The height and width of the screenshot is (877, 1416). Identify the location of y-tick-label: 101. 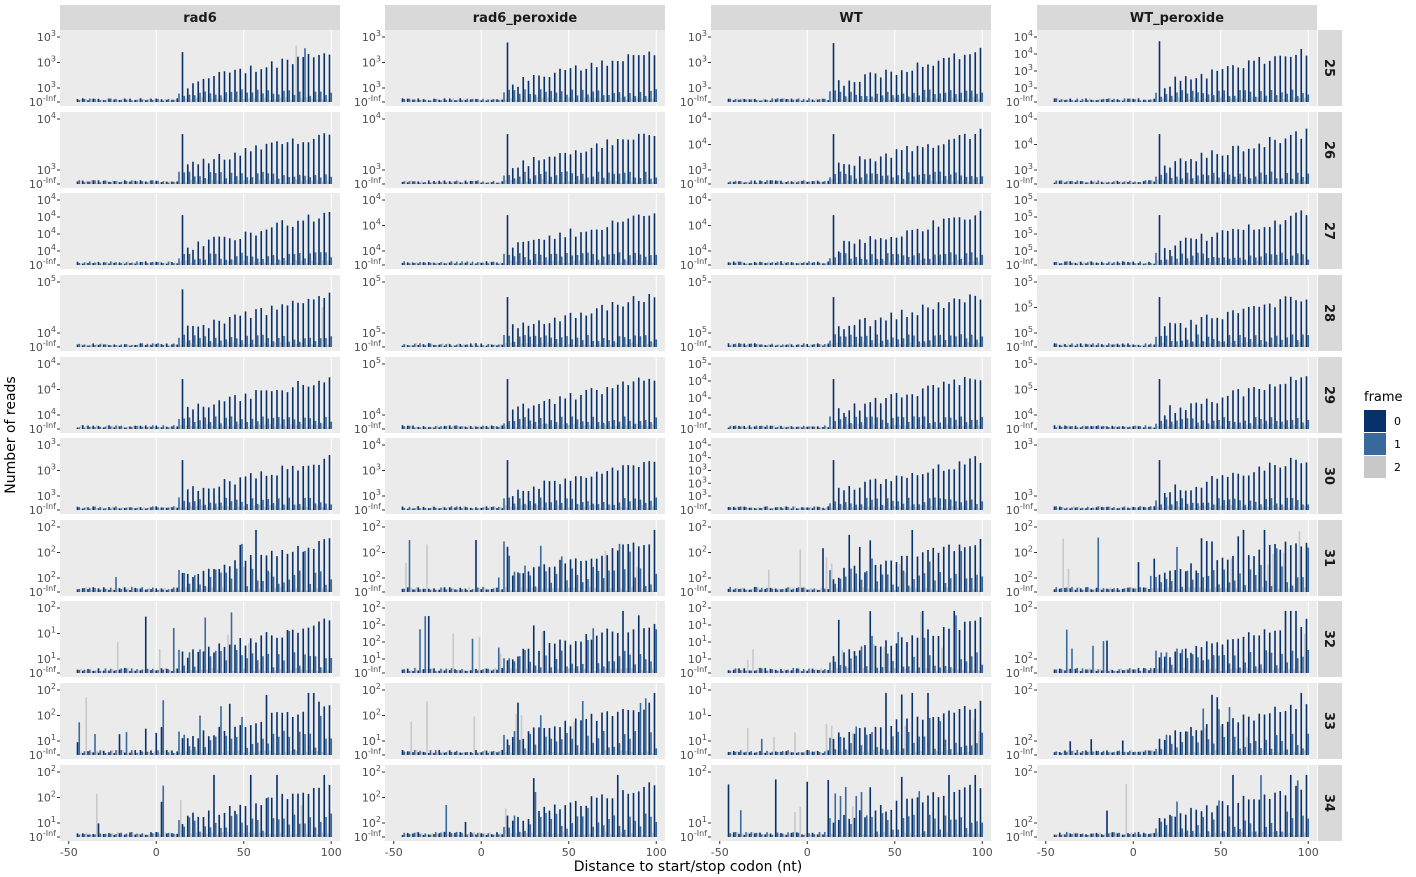
(697, 658).